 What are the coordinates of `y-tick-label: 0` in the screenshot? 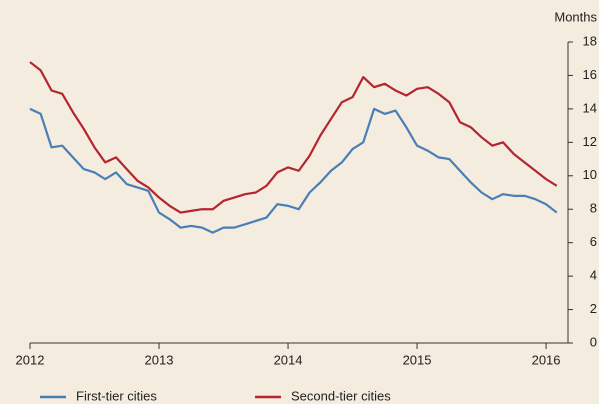 It's located at (593, 341).